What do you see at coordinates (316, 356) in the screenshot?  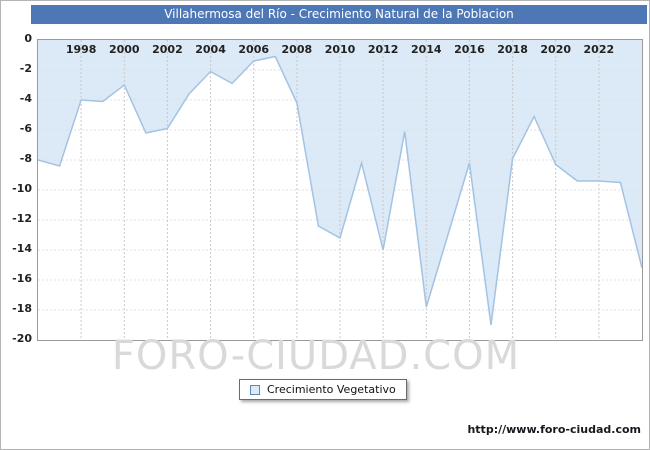 I see `watermark: FORO-CIUDAD.COM` at bounding box center [316, 356].